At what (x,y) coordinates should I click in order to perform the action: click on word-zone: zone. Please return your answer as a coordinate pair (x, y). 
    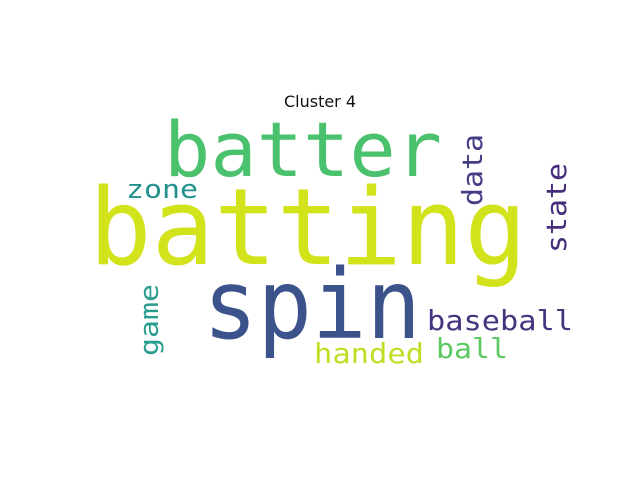
    Looking at the image, I should click on (162, 190).